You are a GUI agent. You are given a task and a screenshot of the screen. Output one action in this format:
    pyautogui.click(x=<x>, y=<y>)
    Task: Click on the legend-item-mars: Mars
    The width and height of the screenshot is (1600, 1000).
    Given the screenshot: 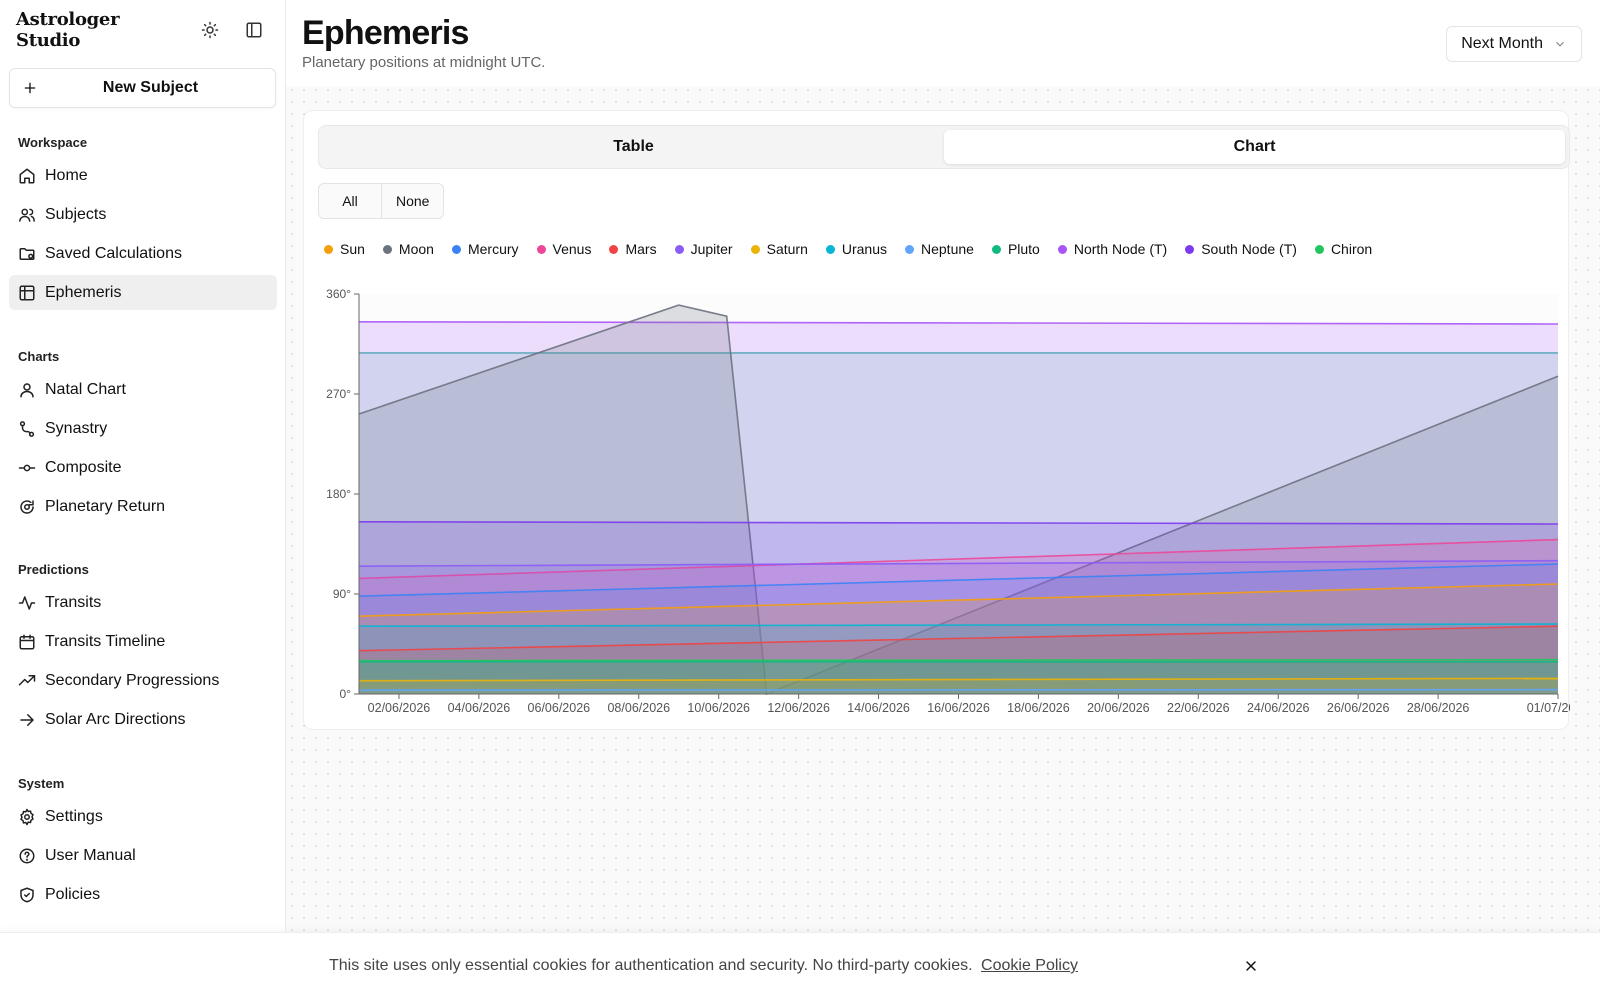 What is the action you would take?
    pyautogui.click(x=633, y=249)
    